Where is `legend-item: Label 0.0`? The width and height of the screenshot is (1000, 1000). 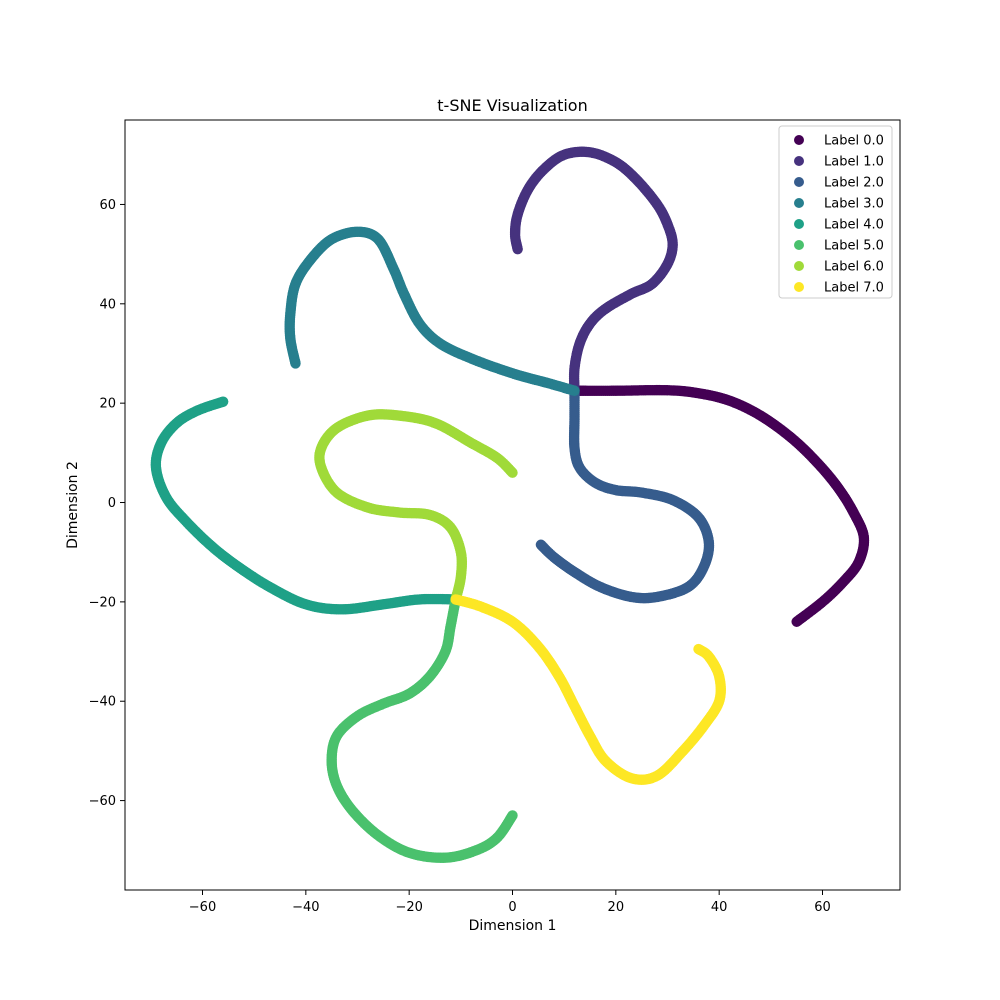 legend-item: Label 0.0 is located at coordinates (839, 141).